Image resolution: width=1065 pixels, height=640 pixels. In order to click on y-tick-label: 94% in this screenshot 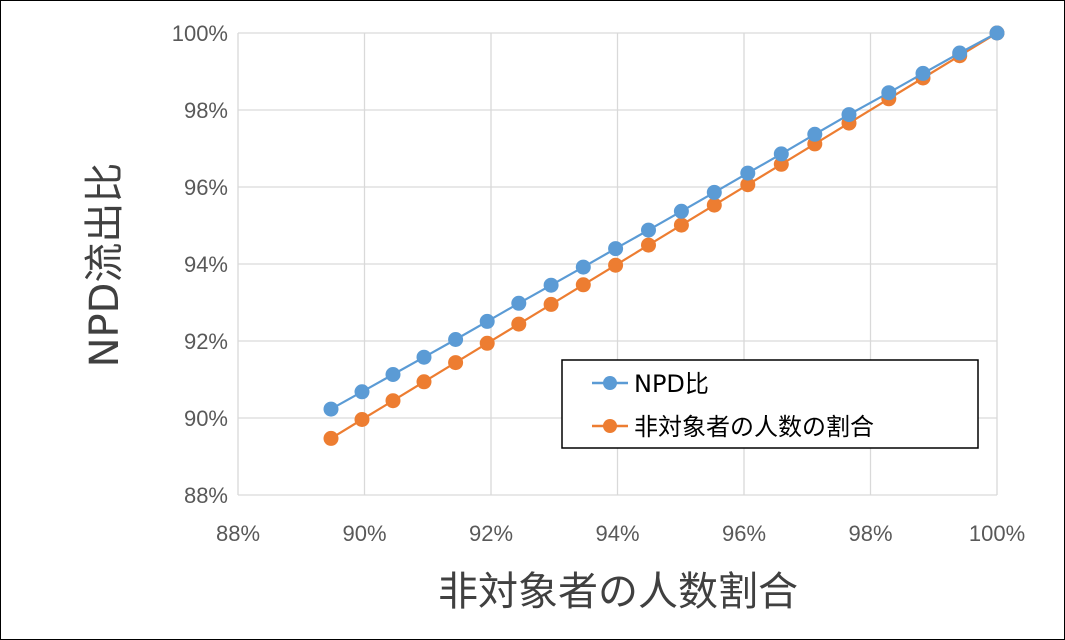, I will do `click(206, 264)`.